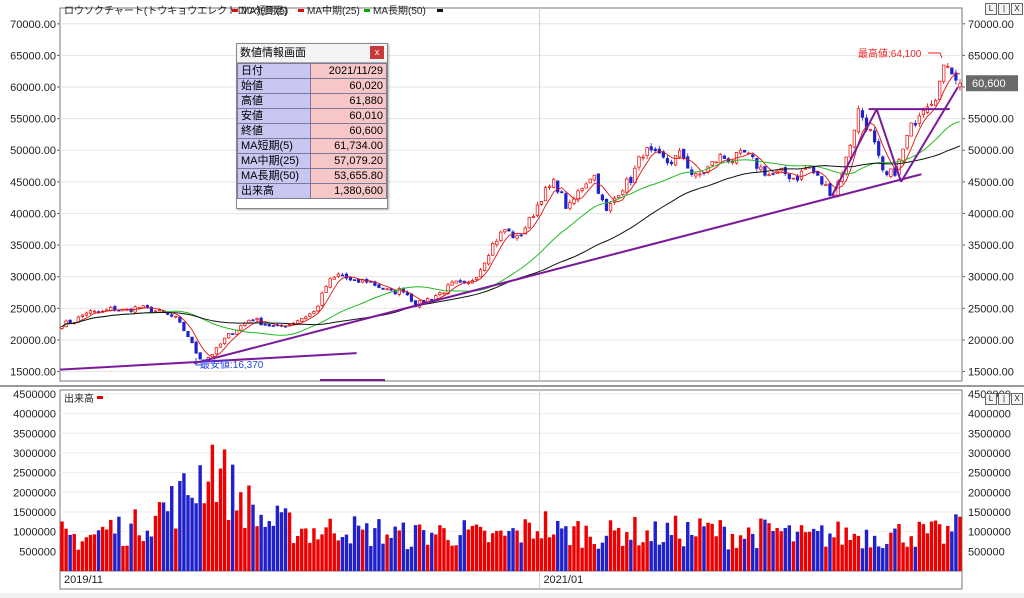  Describe the element at coordinates (991, 25) in the screenshot. I see `price-tick-label-right: 70000.00` at that location.